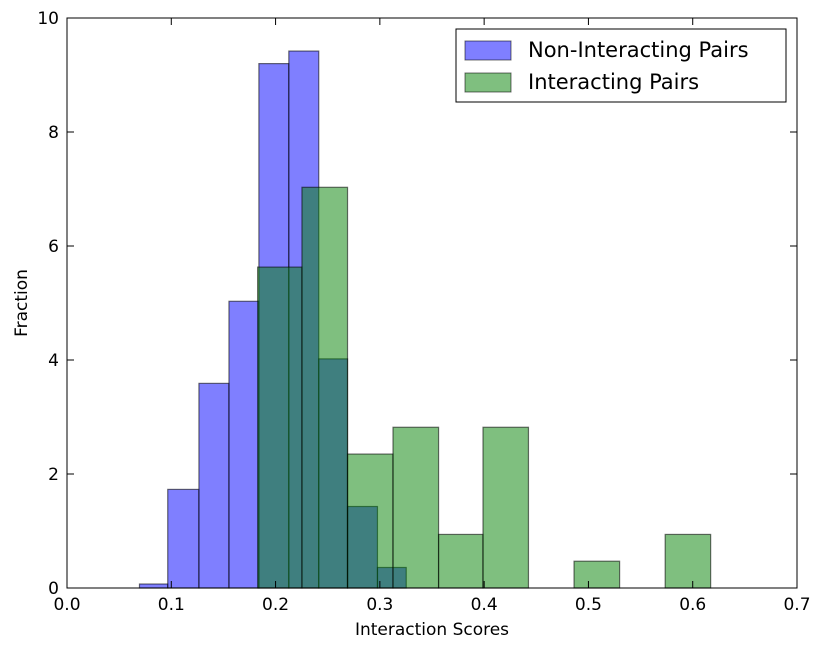 Image resolution: width=817 pixels, height=646 pixels. What do you see at coordinates (638, 50) in the screenshot?
I see `legend-label-non-interacting: Non-Interacting Pairs` at bounding box center [638, 50].